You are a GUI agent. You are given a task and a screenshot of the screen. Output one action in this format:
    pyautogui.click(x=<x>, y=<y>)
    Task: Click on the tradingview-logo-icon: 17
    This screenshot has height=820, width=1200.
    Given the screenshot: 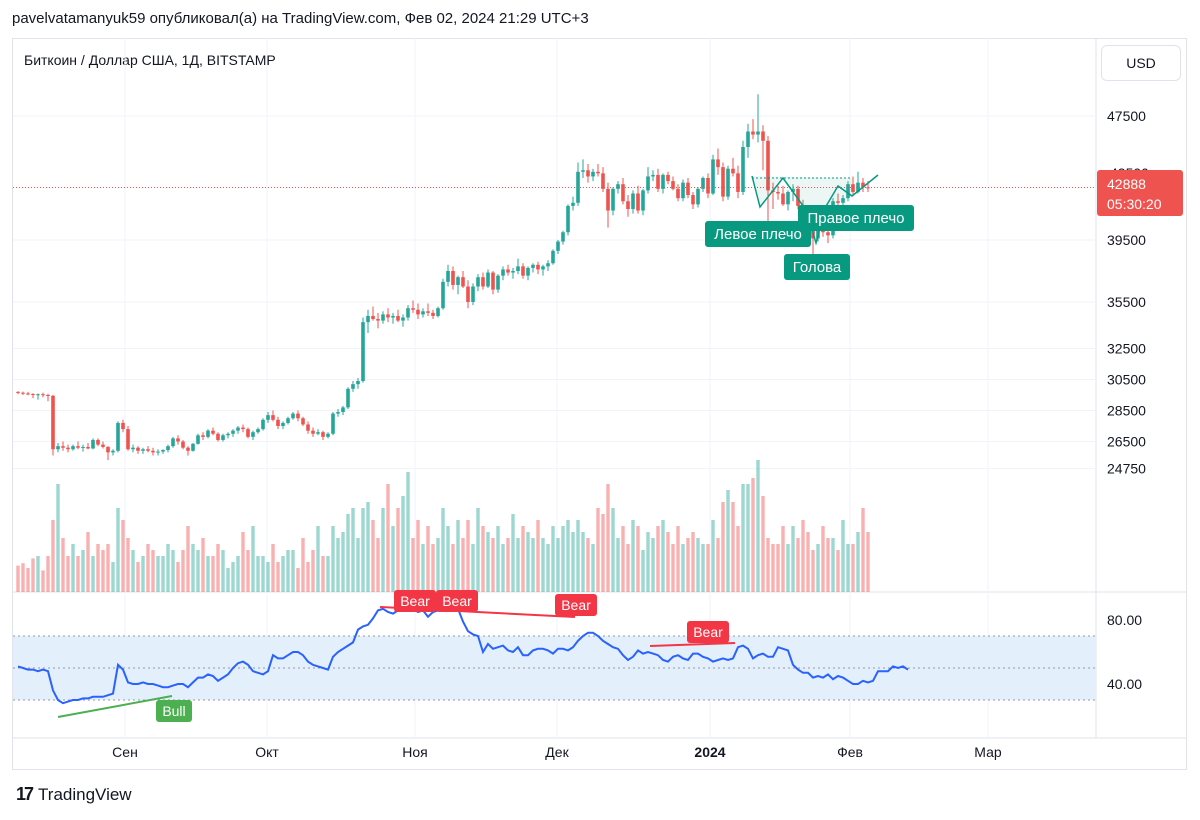 What is the action you would take?
    pyautogui.click(x=25, y=794)
    